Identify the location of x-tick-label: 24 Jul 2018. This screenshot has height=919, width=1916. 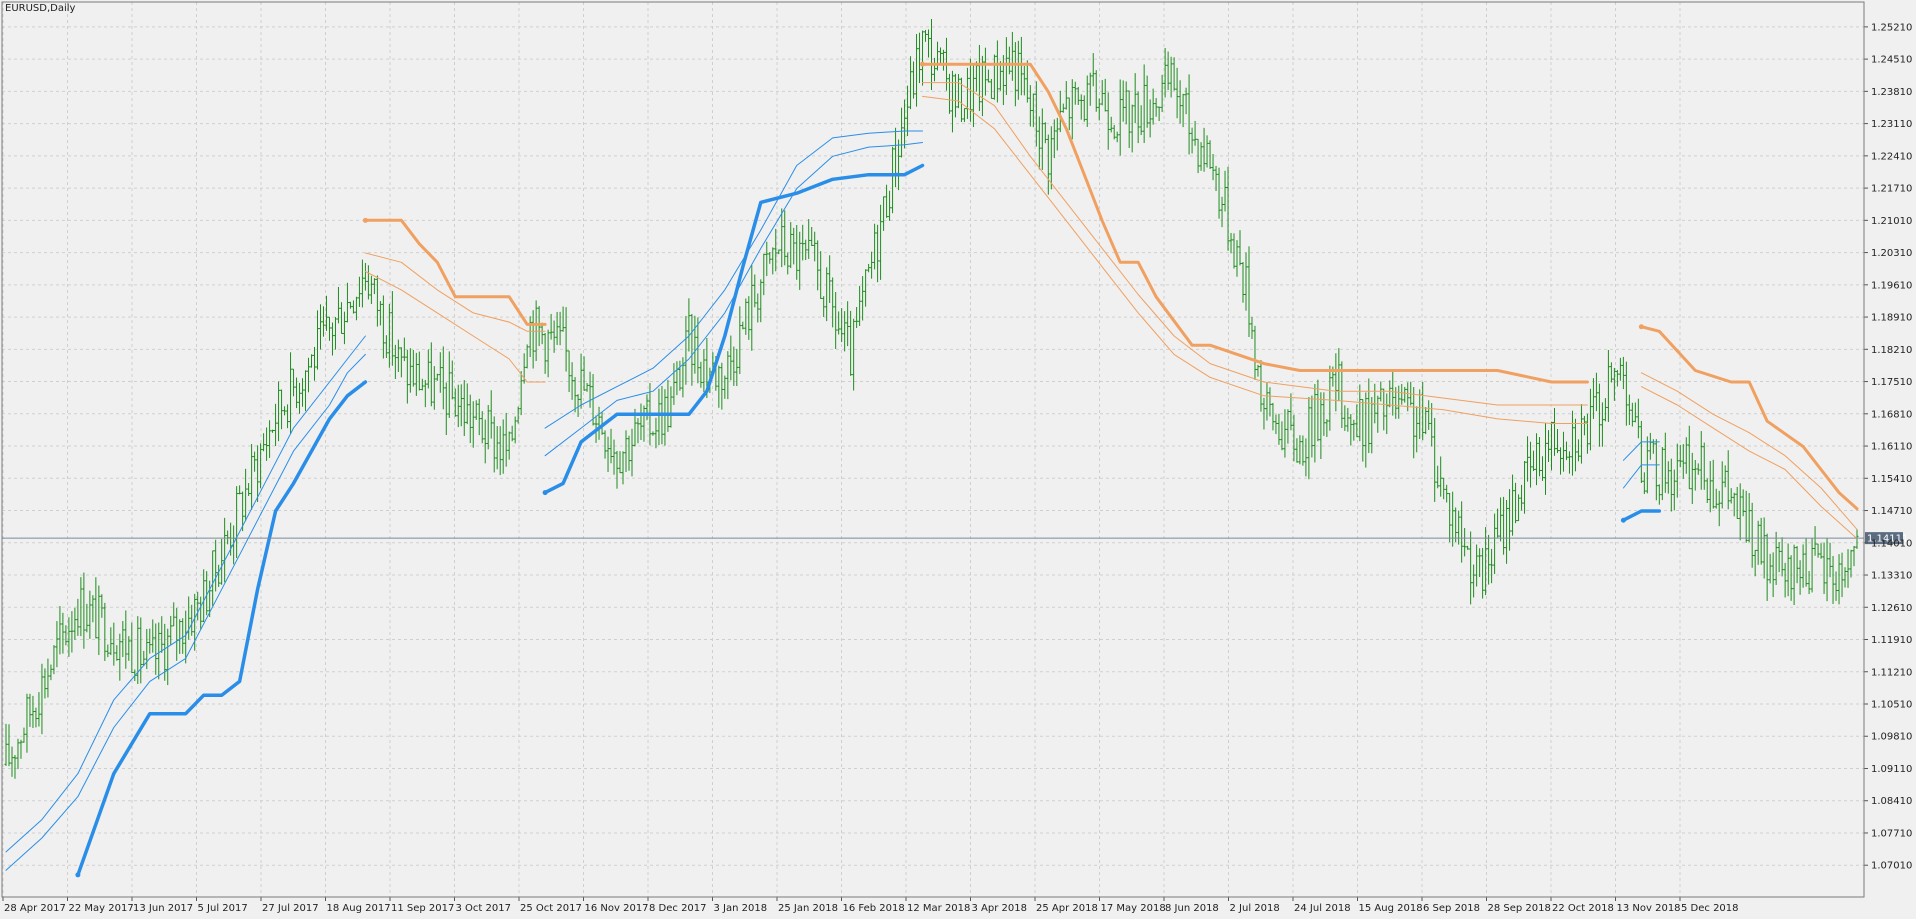
(1322, 908).